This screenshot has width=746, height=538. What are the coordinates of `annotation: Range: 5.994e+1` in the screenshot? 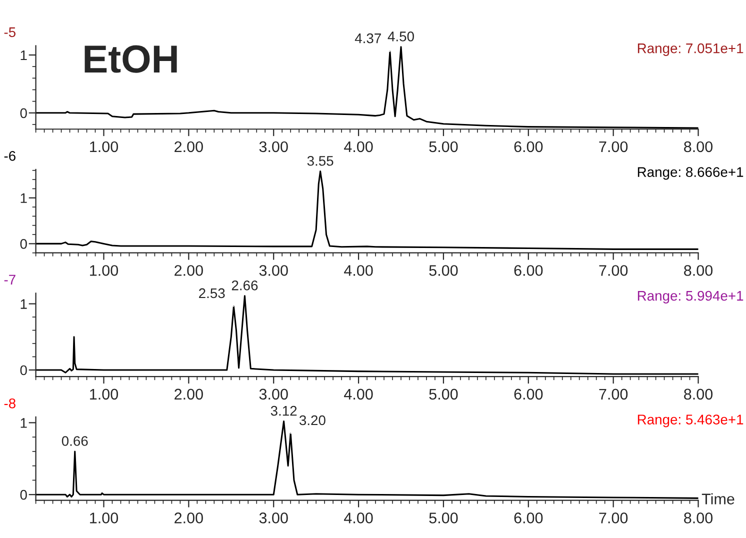 It's located at (691, 297).